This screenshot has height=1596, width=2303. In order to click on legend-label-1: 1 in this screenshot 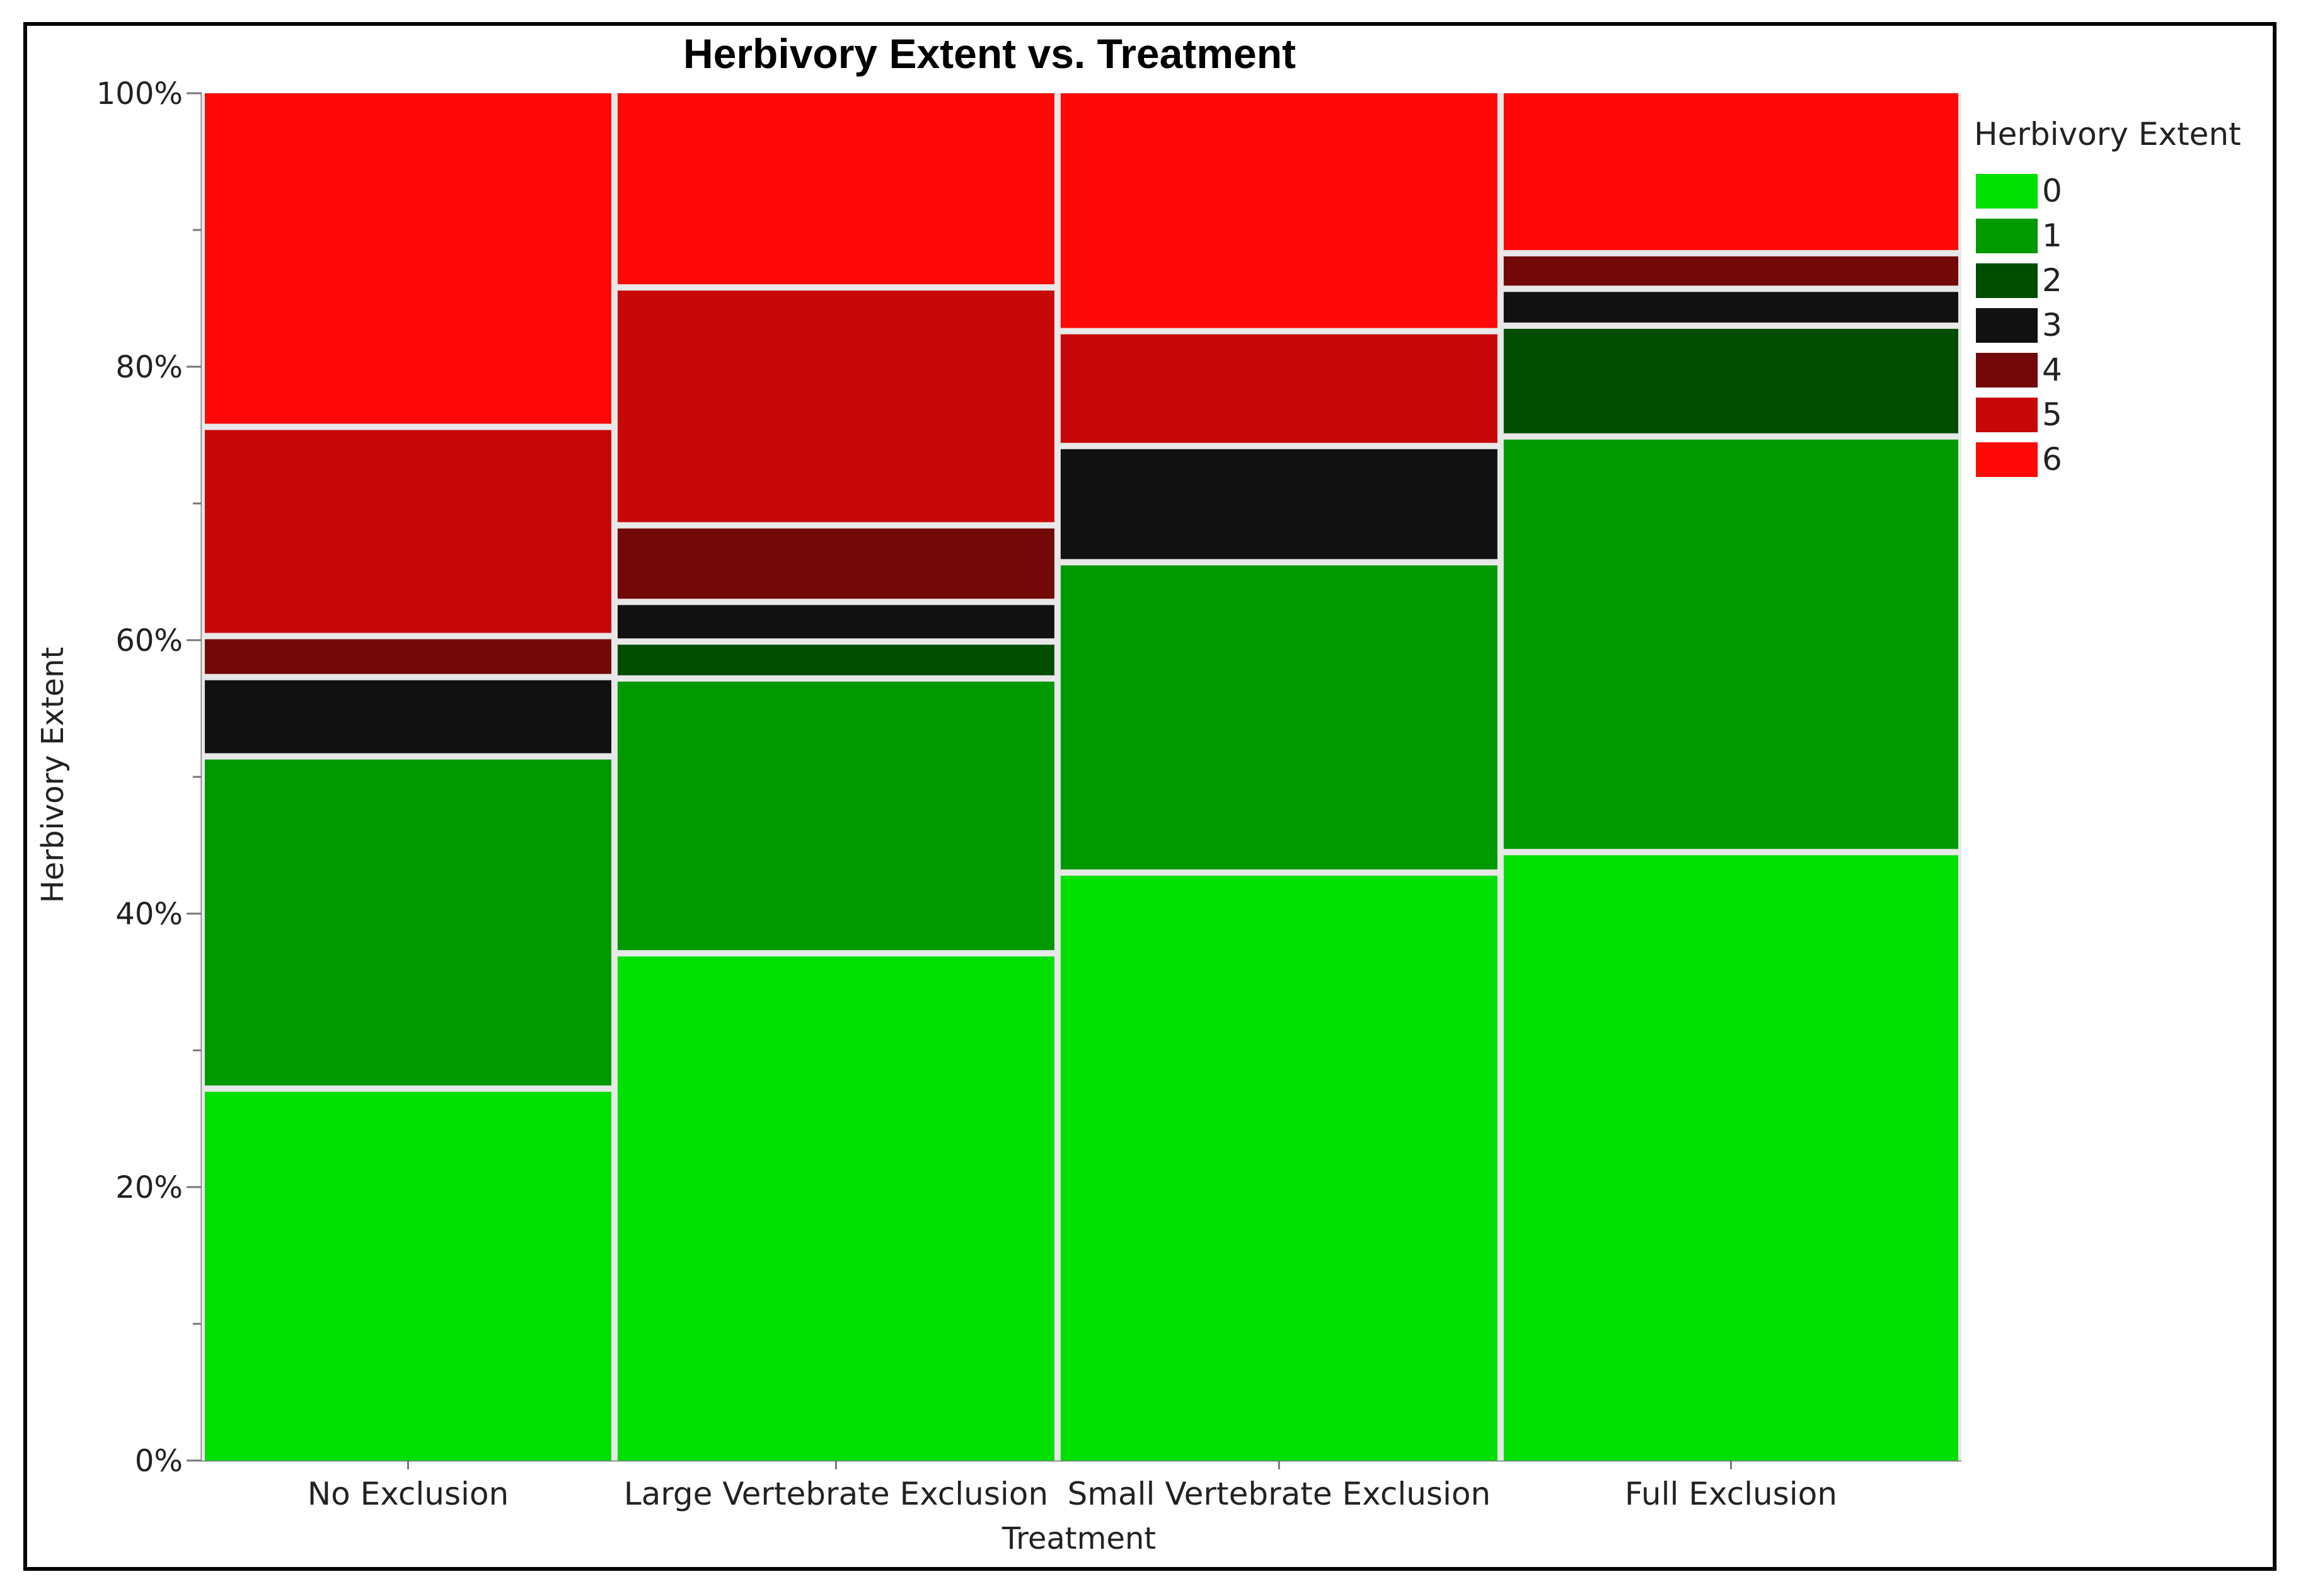, I will do `click(2052, 235)`.